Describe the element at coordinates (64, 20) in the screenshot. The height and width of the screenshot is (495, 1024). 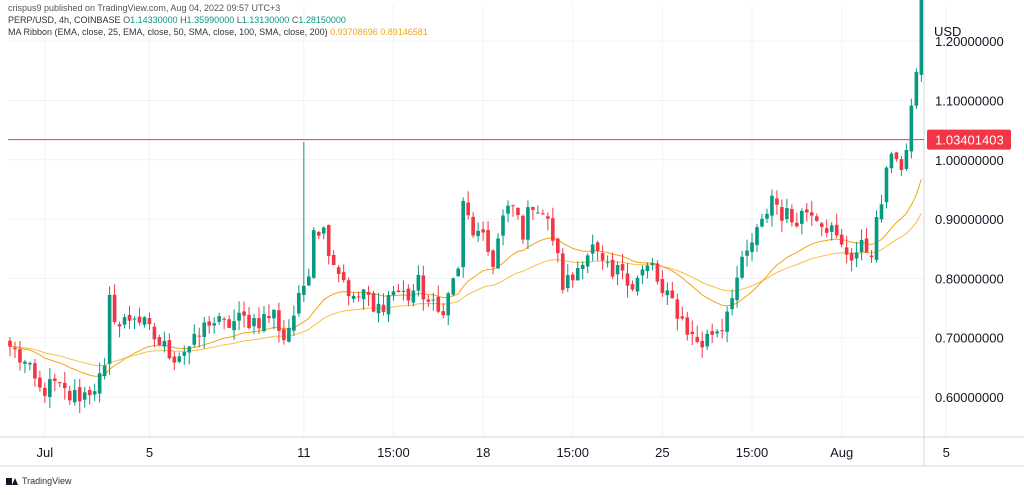
I see `symbol-label: PERP/USD, 4h, COINBASE` at that location.